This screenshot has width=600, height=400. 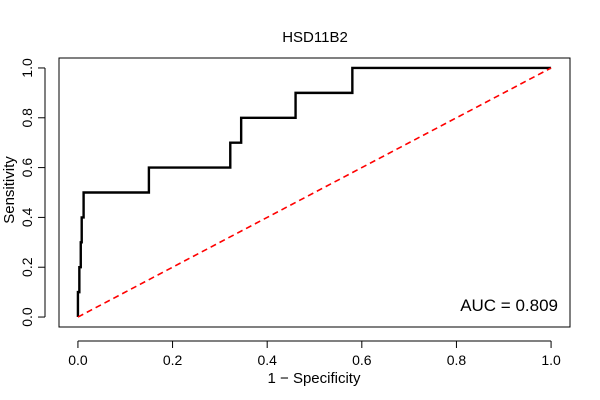 I want to click on y-axis-label: Sensitivity, so click(x=9, y=190).